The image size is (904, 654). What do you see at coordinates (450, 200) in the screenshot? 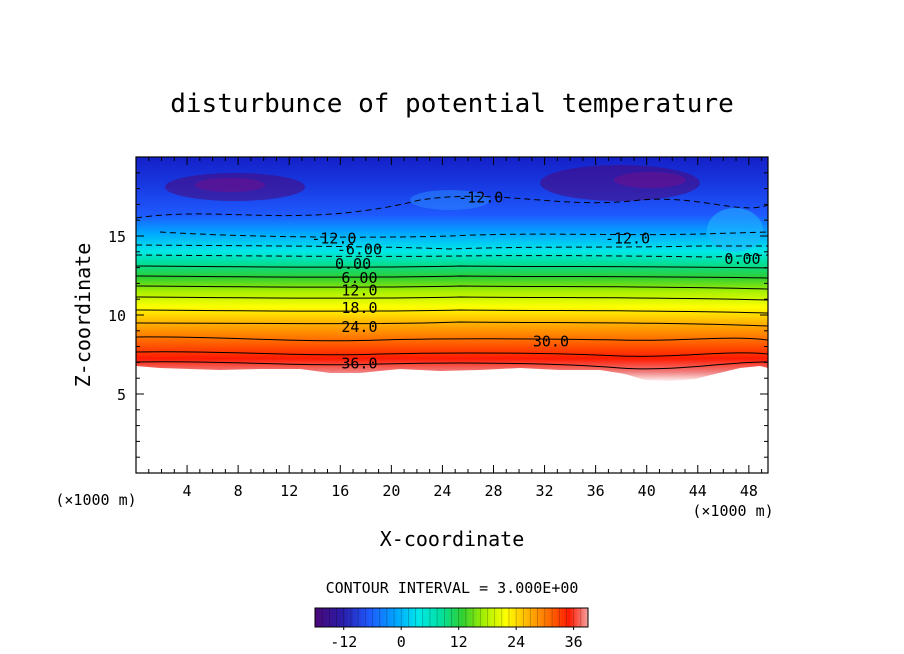
I see `upper-cyan-patch` at bounding box center [450, 200].